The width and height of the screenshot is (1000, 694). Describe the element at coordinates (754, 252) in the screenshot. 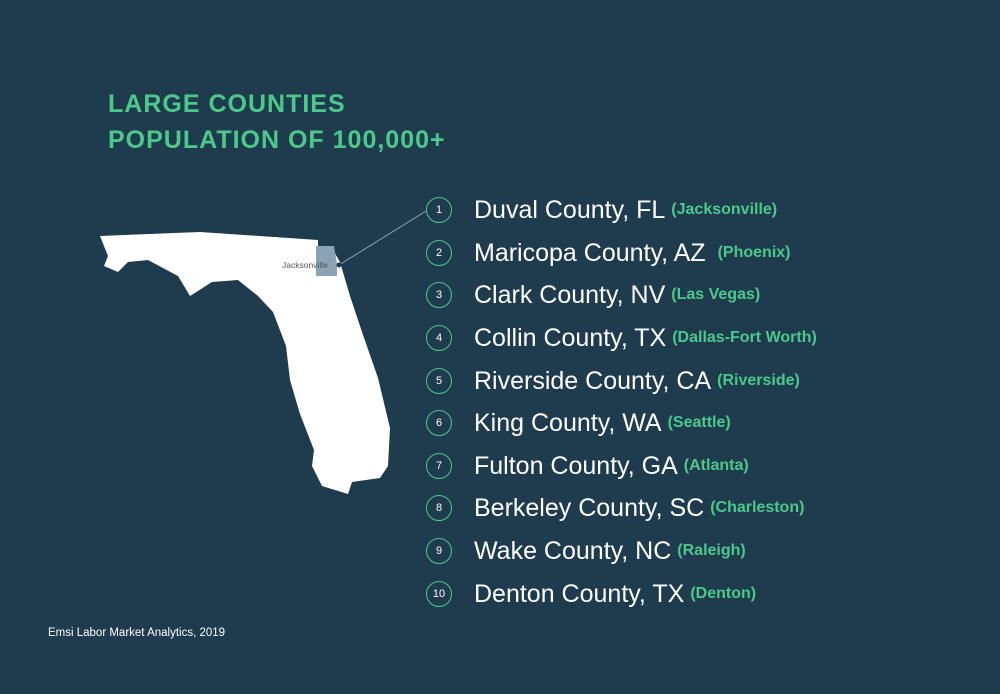

I see `city-name: (Phoenix)` at that location.